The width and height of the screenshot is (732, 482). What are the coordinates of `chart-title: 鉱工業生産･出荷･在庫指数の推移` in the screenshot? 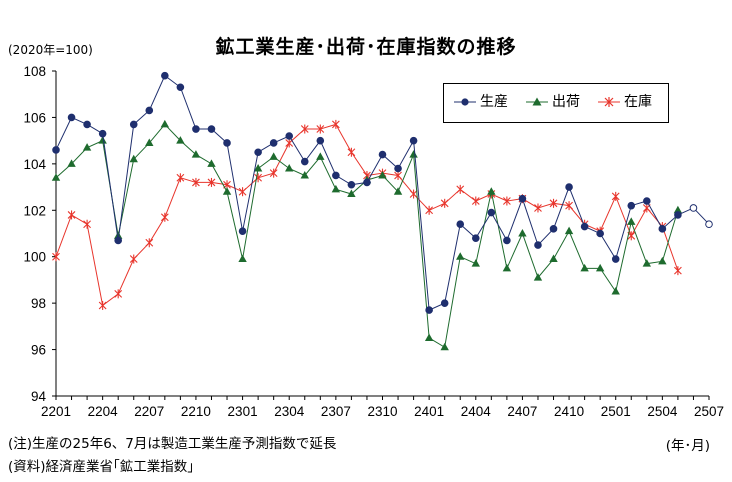 It's located at (366, 47).